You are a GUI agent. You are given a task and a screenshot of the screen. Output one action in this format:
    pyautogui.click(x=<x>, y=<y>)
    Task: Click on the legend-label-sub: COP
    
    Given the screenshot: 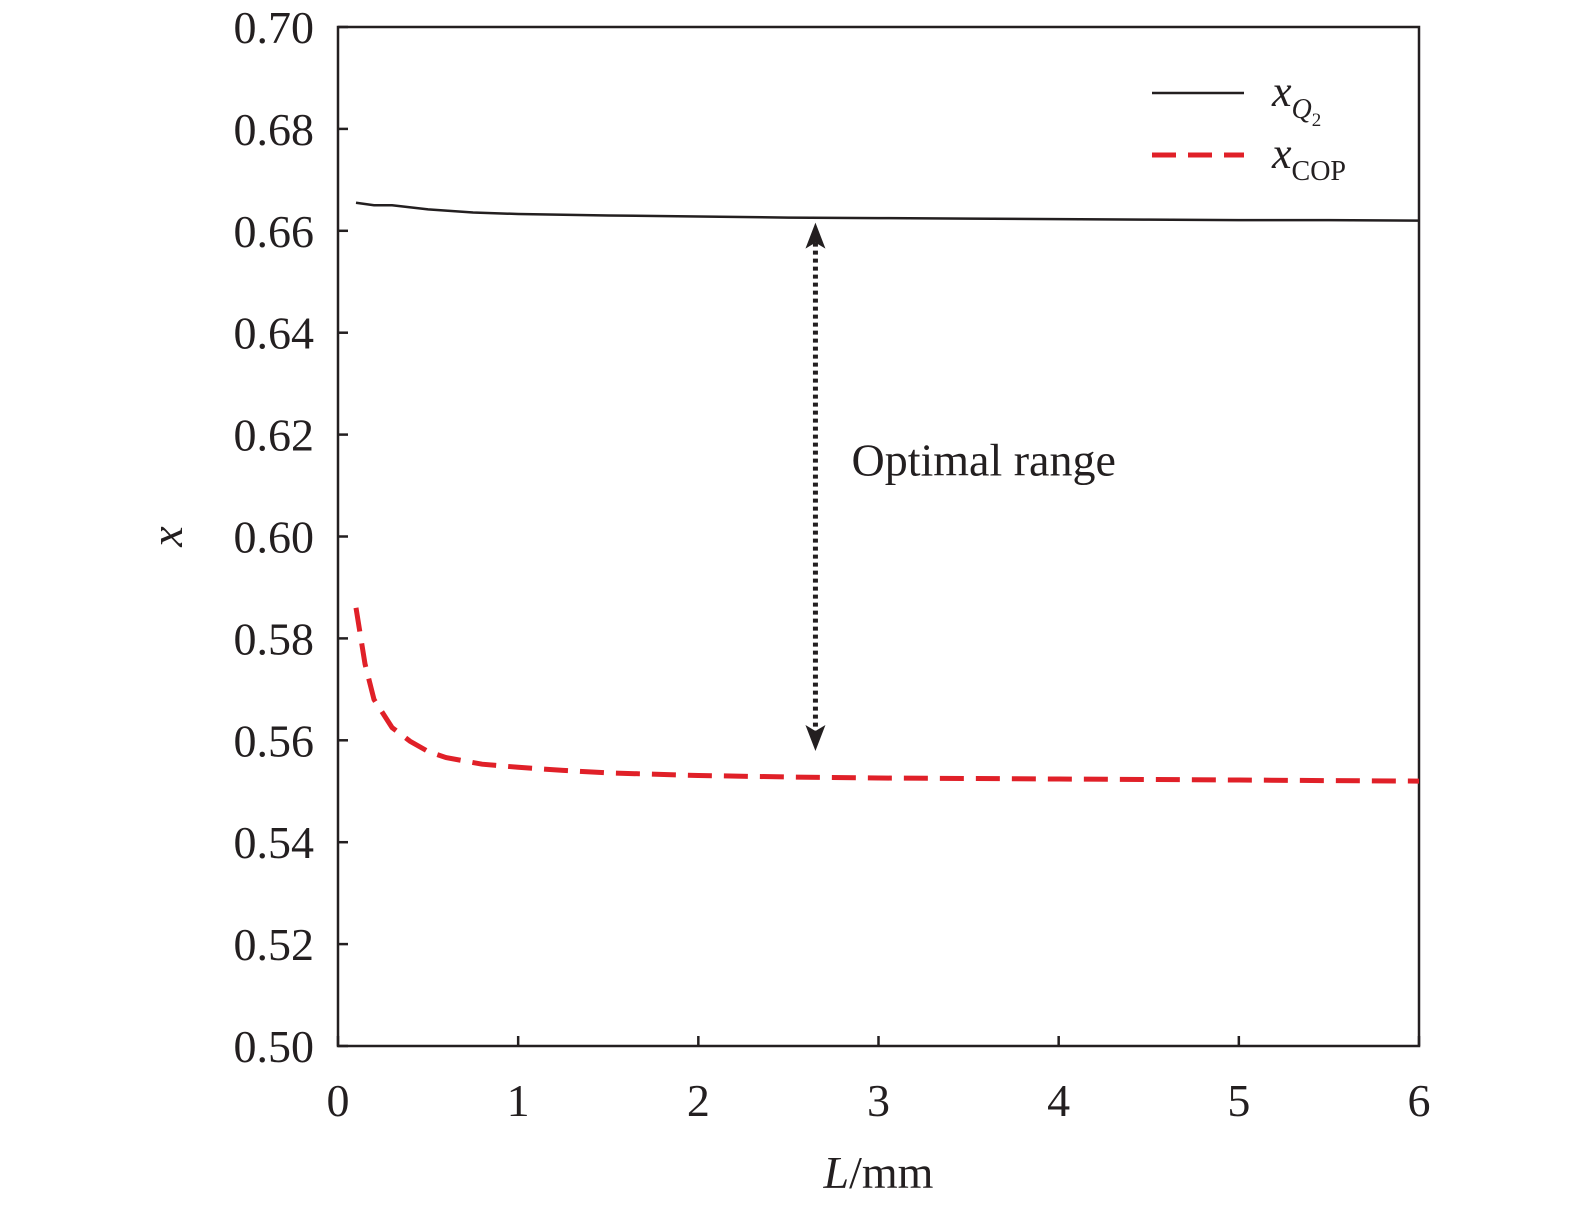 What is the action you would take?
    pyautogui.click(x=1319, y=171)
    